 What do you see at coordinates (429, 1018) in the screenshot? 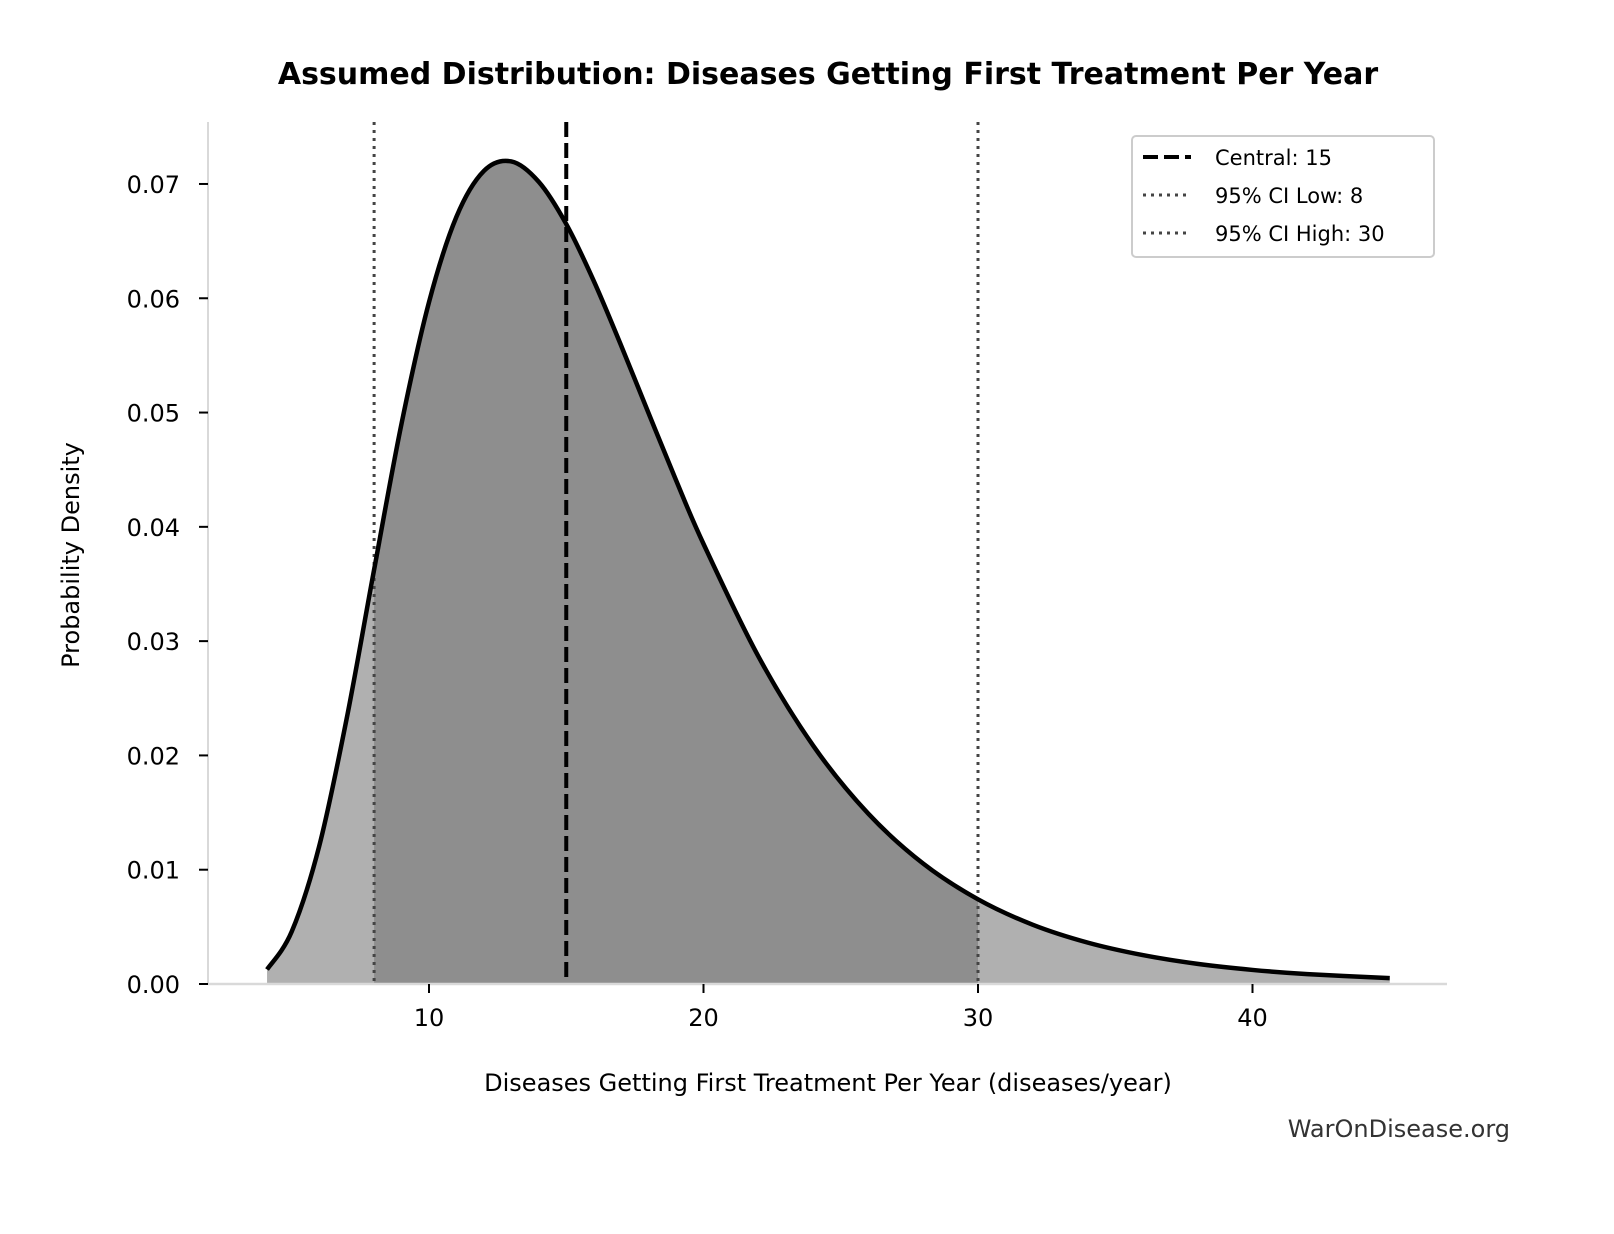
I see `x-tick-label: 10` at bounding box center [429, 1018].